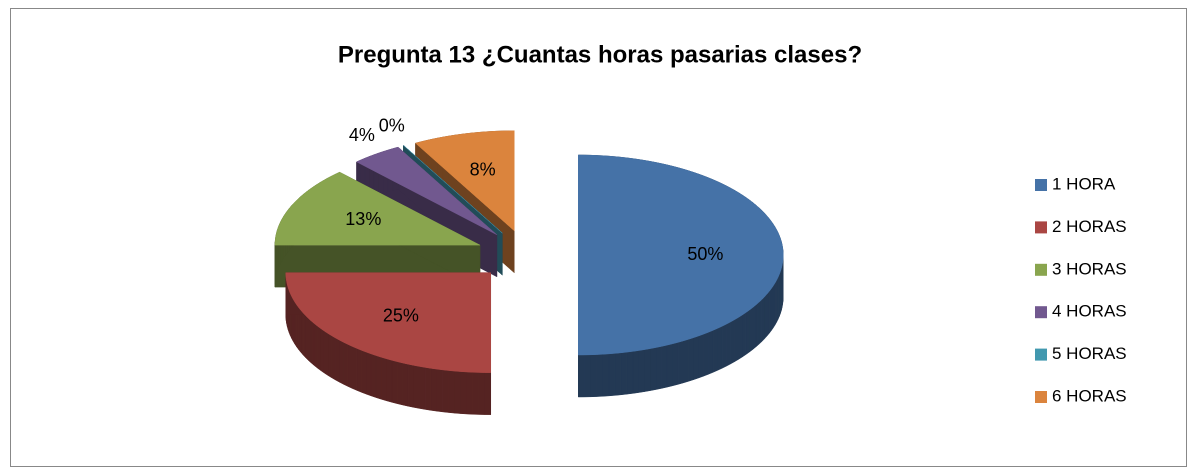 This screenshot has height=476, width=1197. Describe the element at coordinates (705, 254) in the screenshot. I see `data-label: 50%` at that location.